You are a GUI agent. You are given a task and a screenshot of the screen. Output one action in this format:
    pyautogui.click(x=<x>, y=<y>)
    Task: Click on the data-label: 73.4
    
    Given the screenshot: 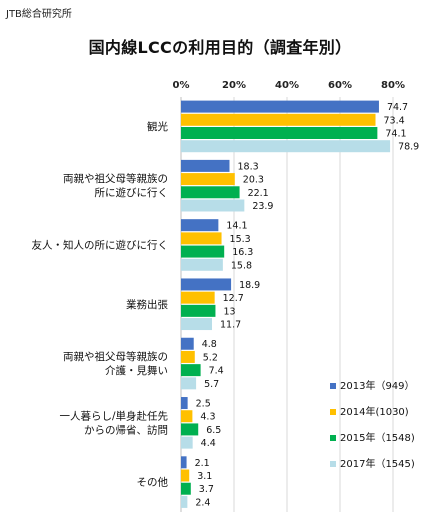 What is the action you would take?
    pyautogui.click(x=394, y=120)
    